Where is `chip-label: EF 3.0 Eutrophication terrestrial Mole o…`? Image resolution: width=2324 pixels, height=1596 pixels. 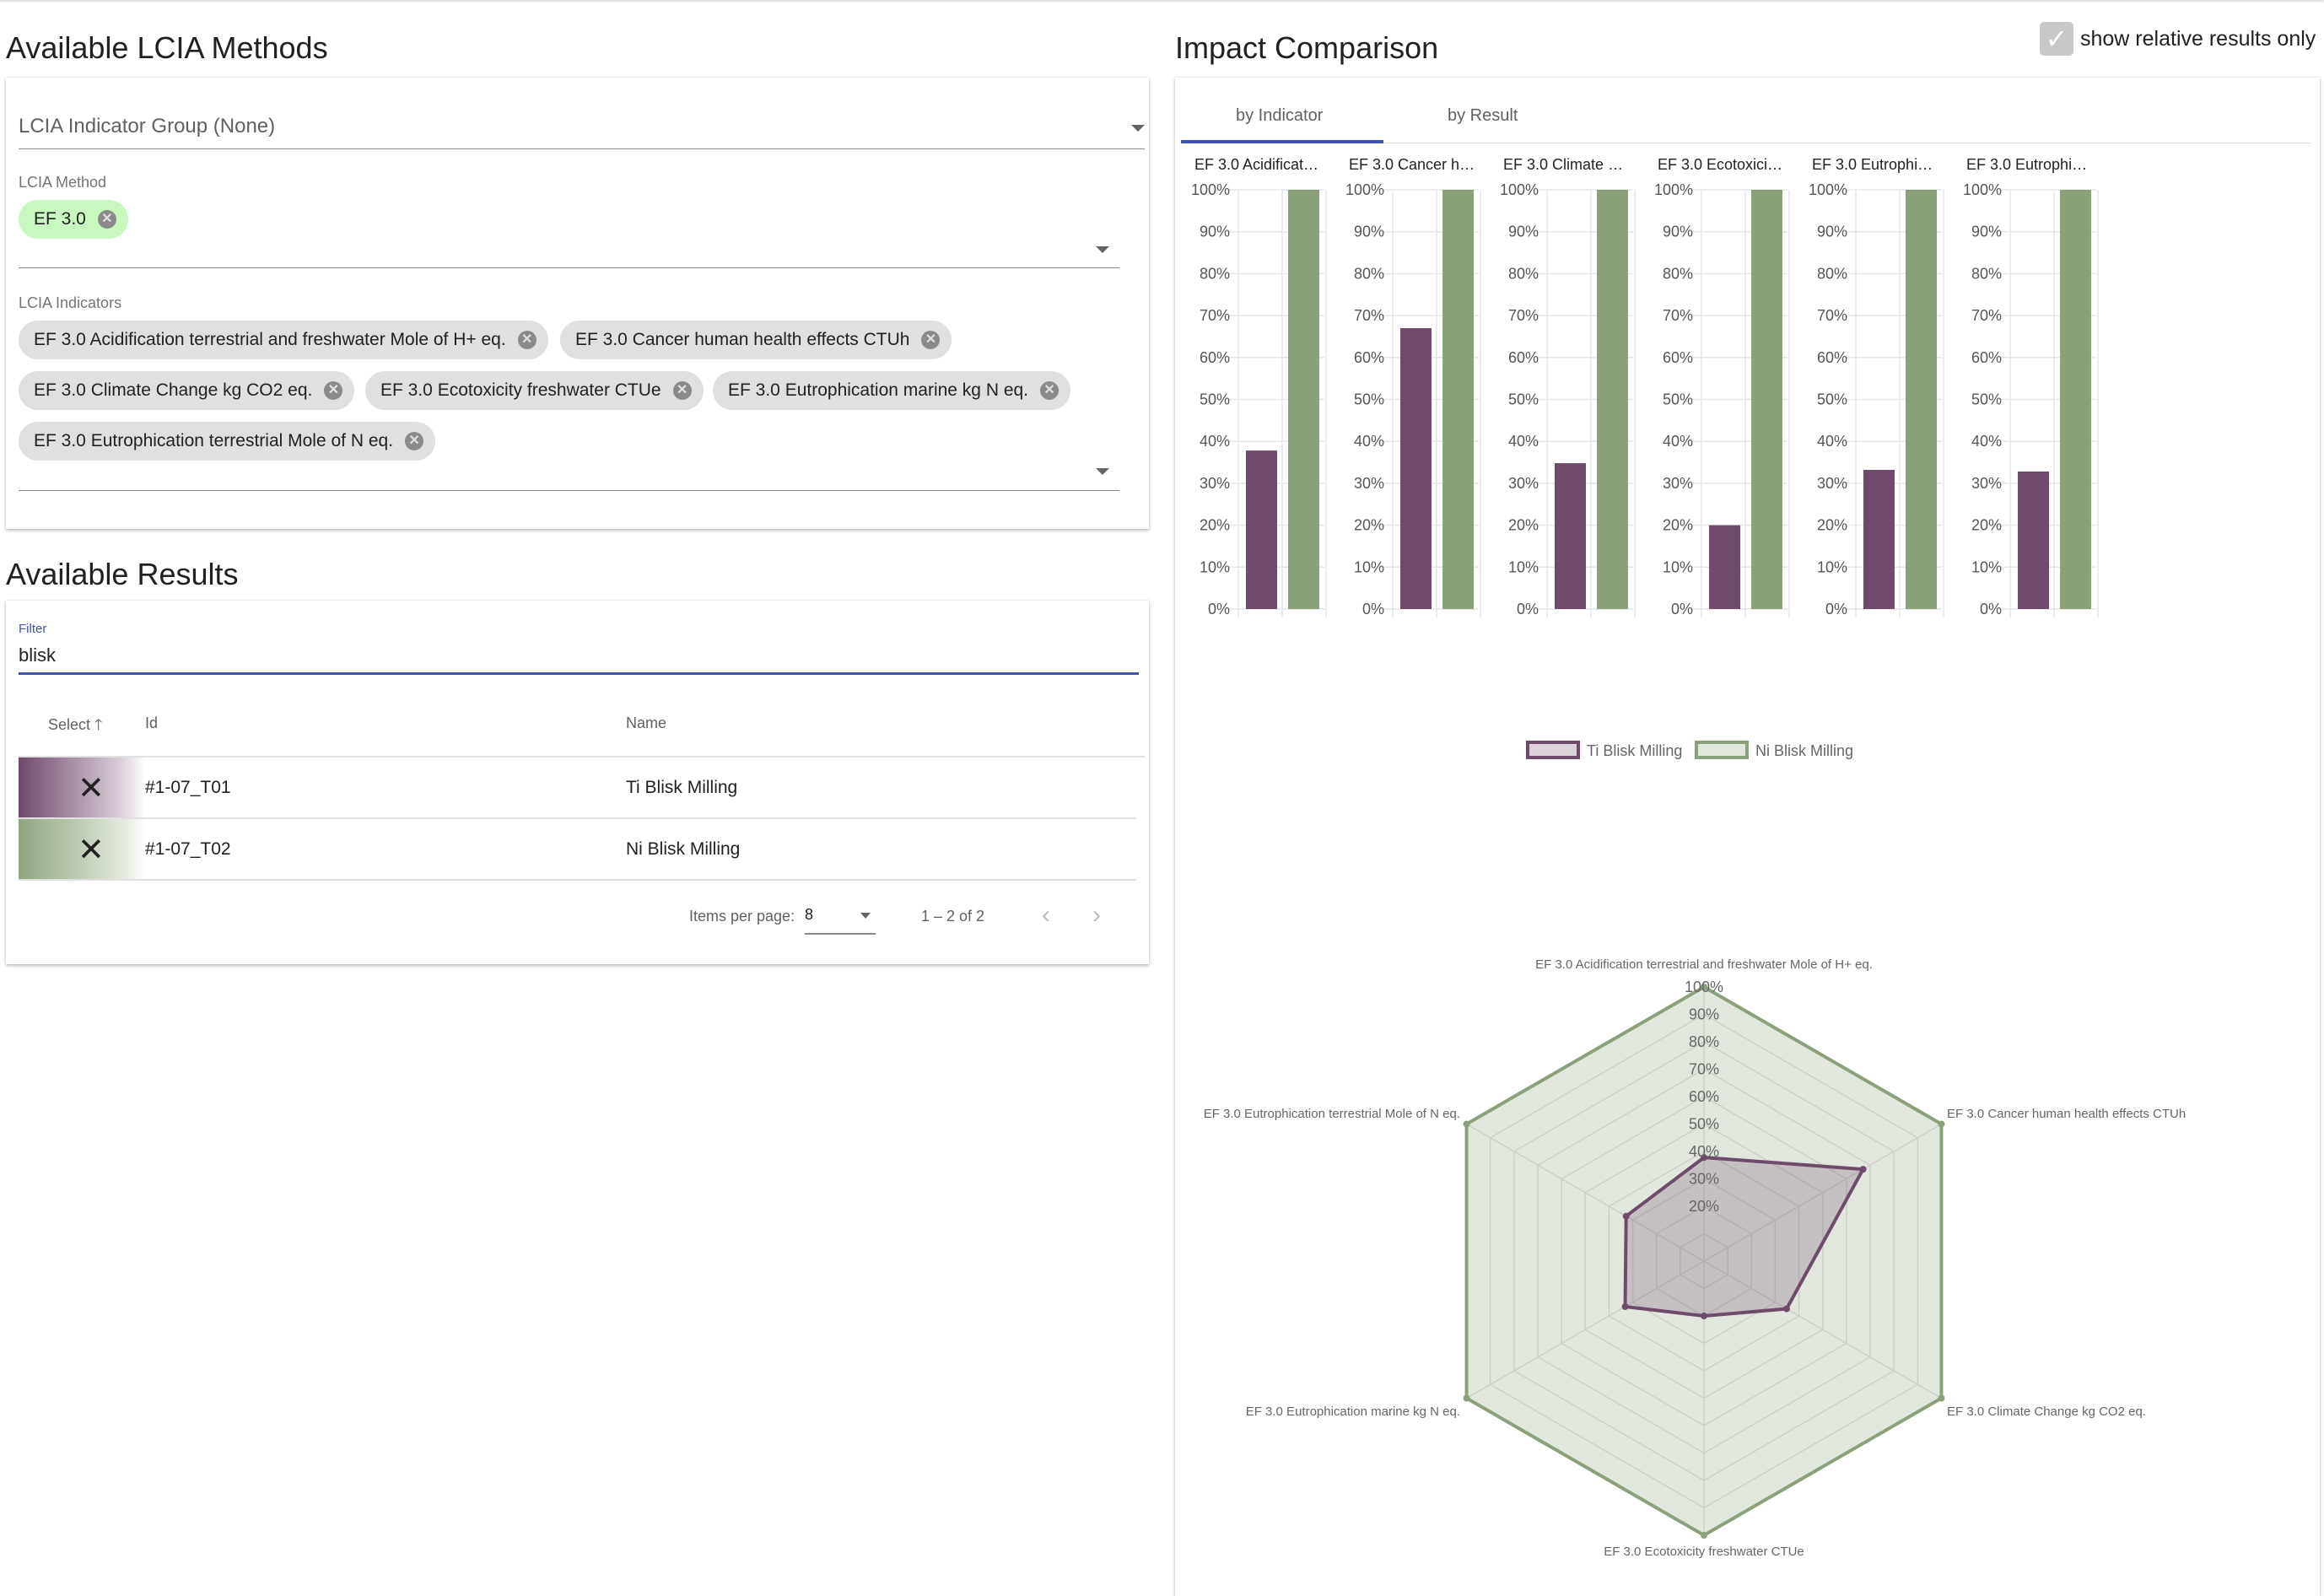
chip-label: EF 3.0 Eutrophication terrestrial Mole o… is located at coordinates (214, 441).